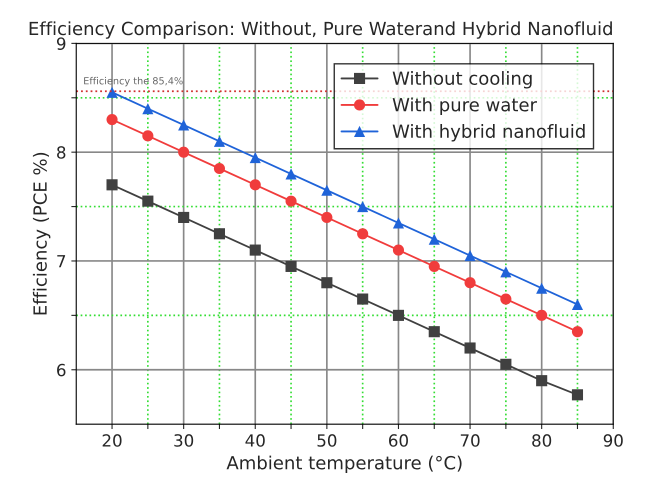 The image size is (663, 482). I want to click on legend-label: With pure water, so click(464, 107).